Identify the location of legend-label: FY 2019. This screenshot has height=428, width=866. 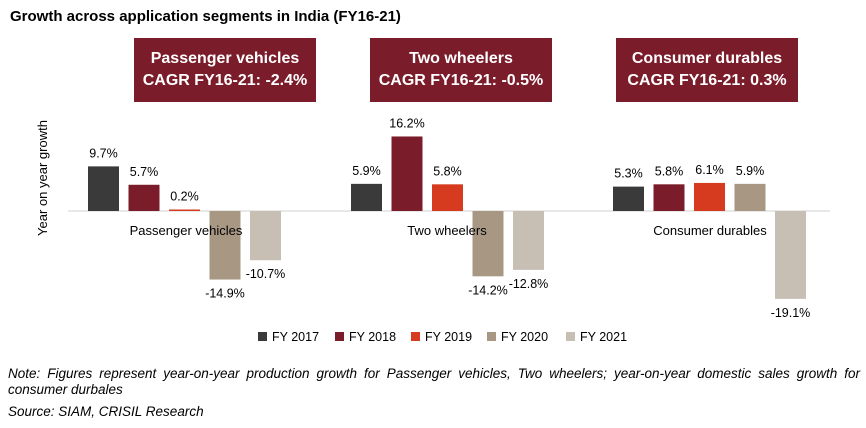
(448, 337).